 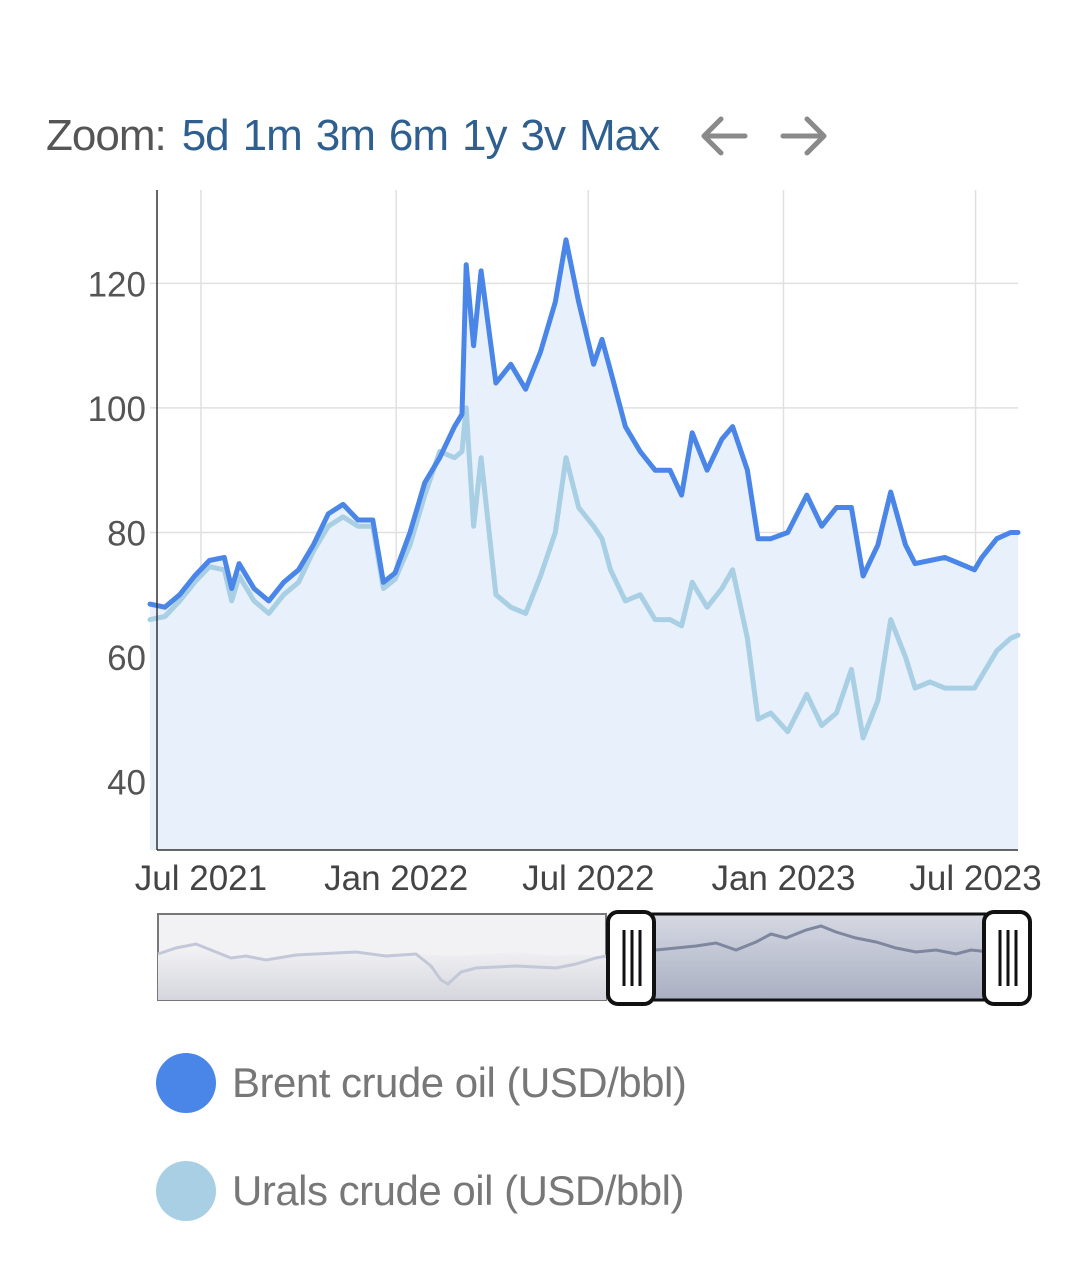 I want to click on navigator-history-area, so click(x=382, y=972).